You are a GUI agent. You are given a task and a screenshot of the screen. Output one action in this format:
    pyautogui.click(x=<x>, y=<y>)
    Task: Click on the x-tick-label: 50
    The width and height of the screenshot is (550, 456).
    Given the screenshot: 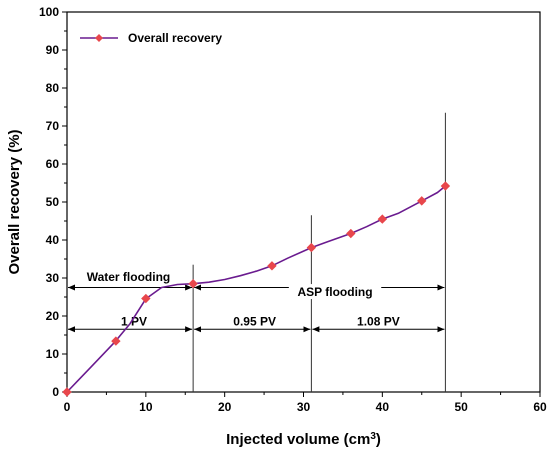 What is the action you would take?
    pyautogui.click(x=461, y=407)
    